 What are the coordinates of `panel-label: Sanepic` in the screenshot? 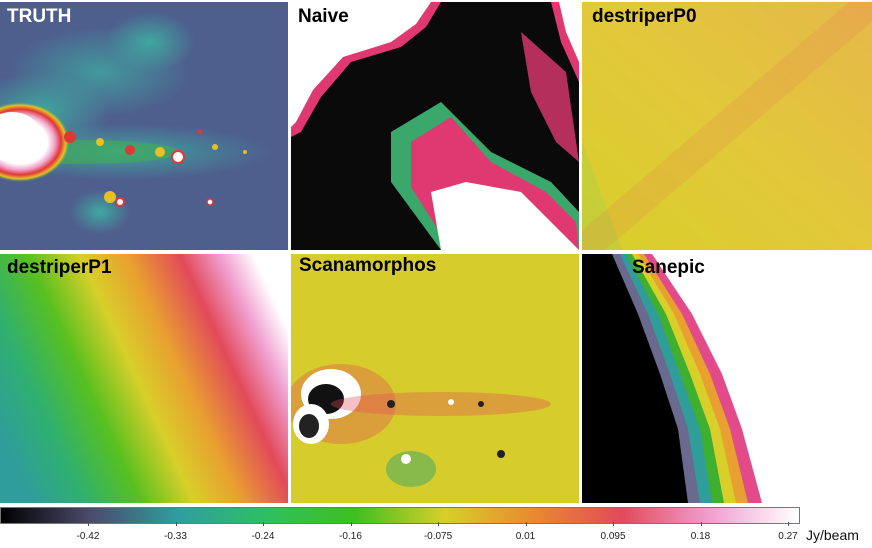 It's located at (668, 267).